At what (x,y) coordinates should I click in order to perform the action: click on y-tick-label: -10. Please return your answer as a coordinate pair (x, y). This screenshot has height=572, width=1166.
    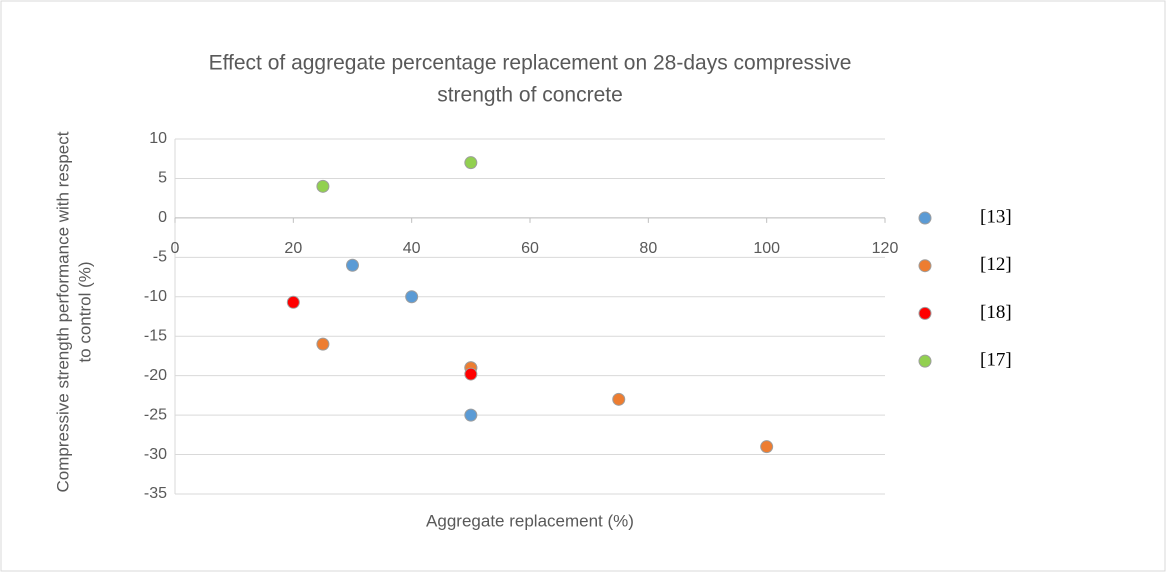
    Looking at the image, I should click on (155, 296).